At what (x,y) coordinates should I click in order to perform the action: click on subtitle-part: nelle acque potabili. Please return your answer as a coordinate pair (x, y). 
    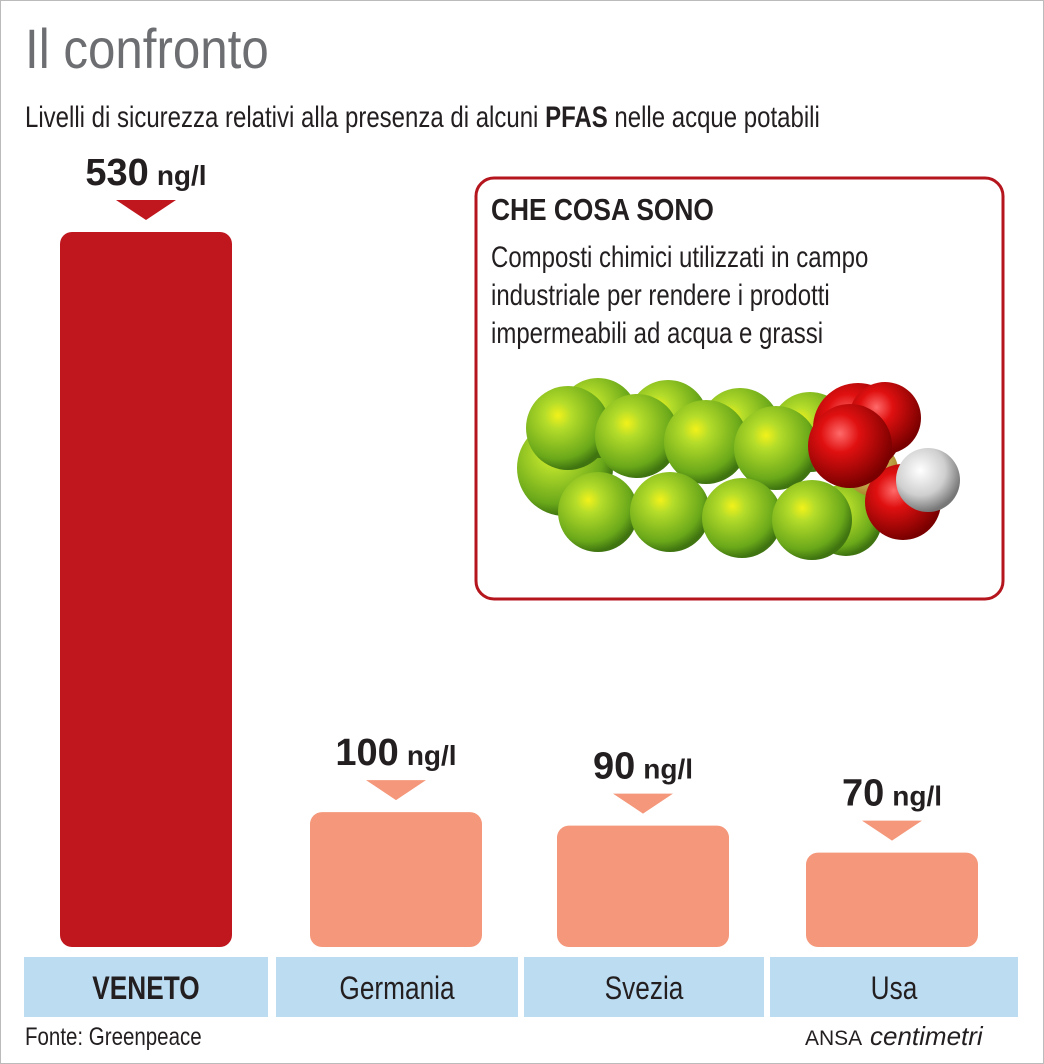
    Looking at the image, I should click on (714, 116).